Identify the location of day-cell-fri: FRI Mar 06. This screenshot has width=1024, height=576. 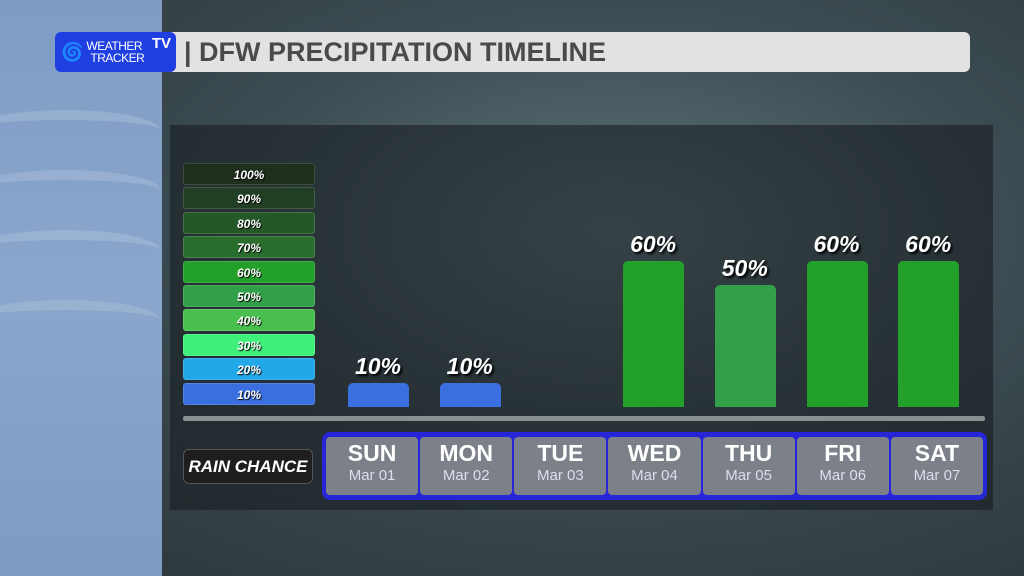
(842, 466).